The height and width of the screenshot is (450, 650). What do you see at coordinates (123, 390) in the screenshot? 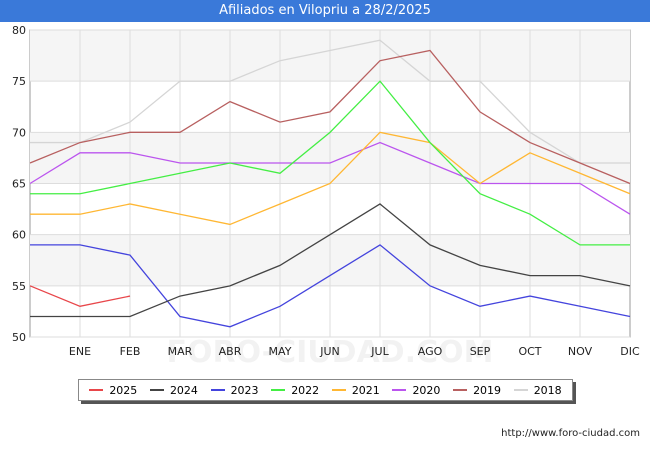
I see `legend-label: 2025` at bounding box center [123, 390].